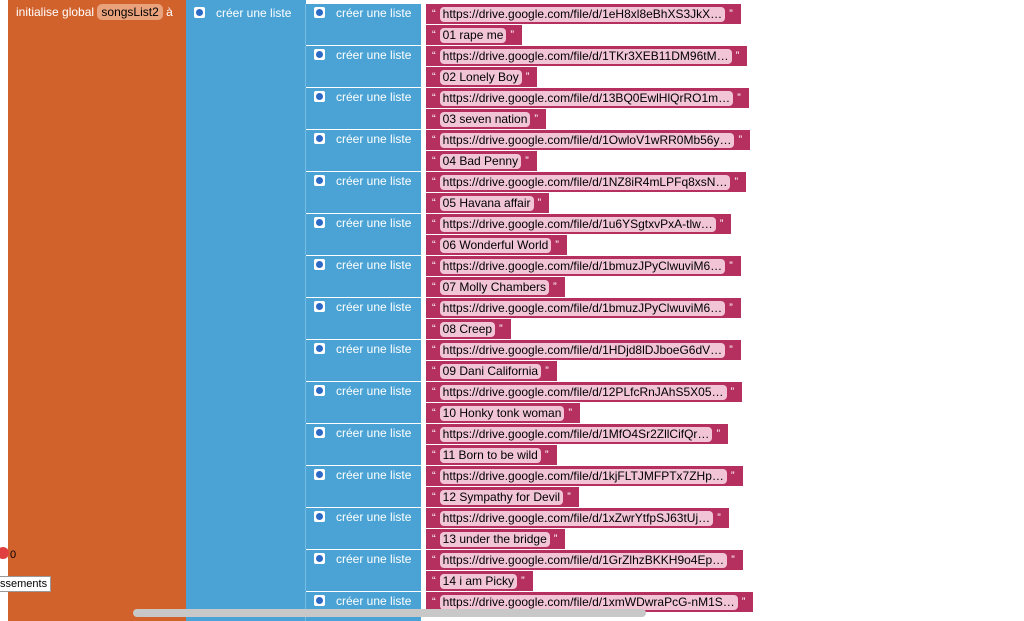 This screenshot has height=621, width=1024. What do you see at coordinates (474, 35) in the screenshot?
I see `name-text-block: “01 rape me”` at bounding box center [474, 35].